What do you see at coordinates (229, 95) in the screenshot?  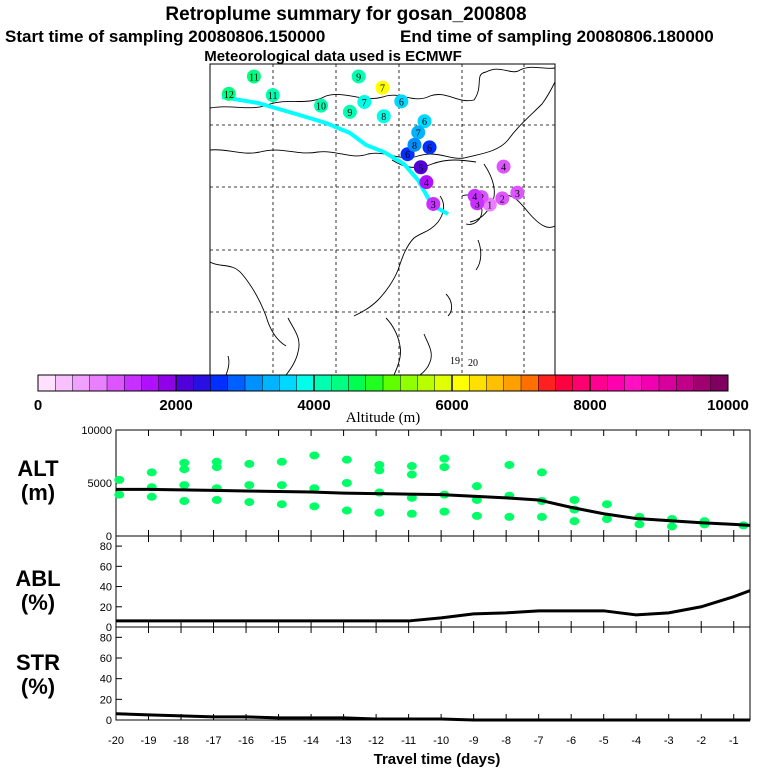 I see `map-point-label: 12` at bounding box center [229, 95].